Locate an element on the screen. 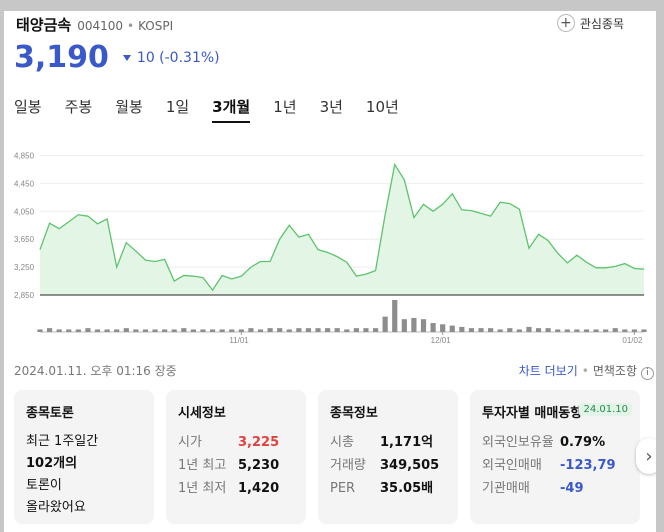  forum-line: 최근 1주일간 is located at coordinates (62, 441).